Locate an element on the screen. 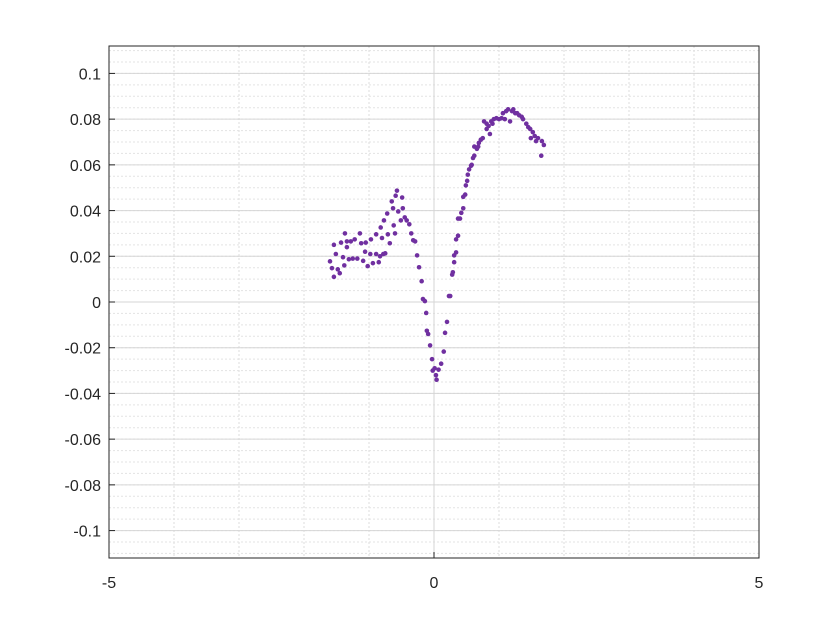 Image resolution: width=840 pixels, height=630 pixels. y-tick-label: -0.08 is located at coordinates (83, 486).